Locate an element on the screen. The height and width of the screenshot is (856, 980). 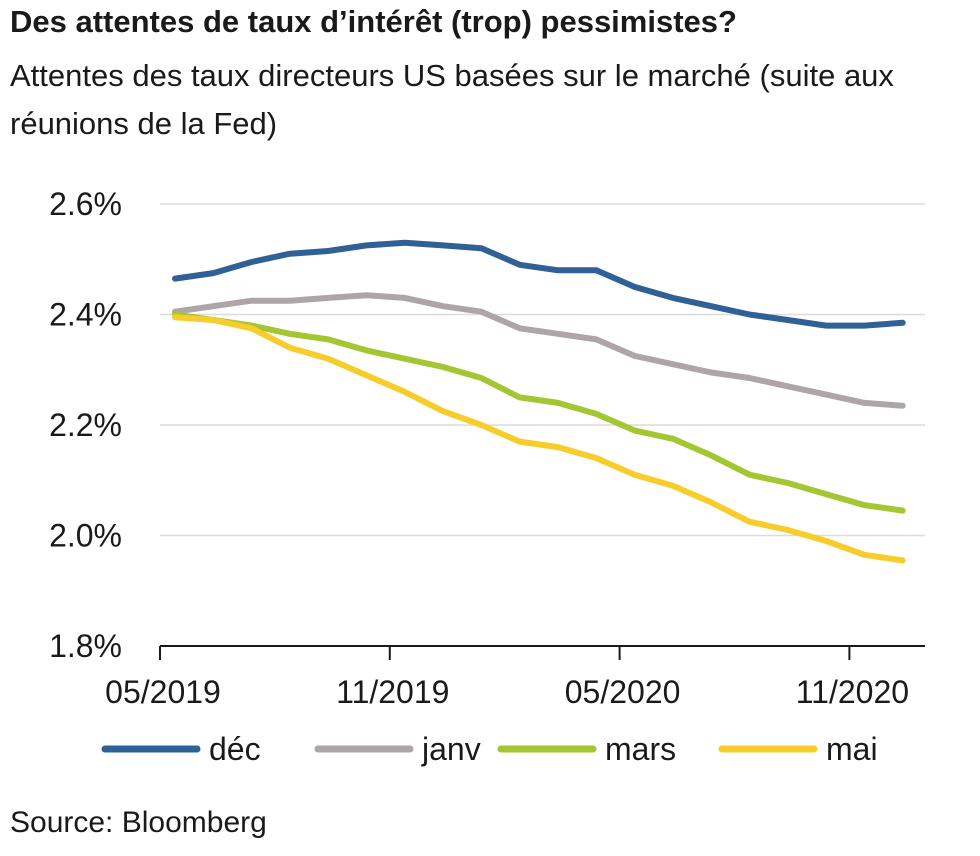
x-tick-label: 11/2019 is located at coordinates (392, 692).